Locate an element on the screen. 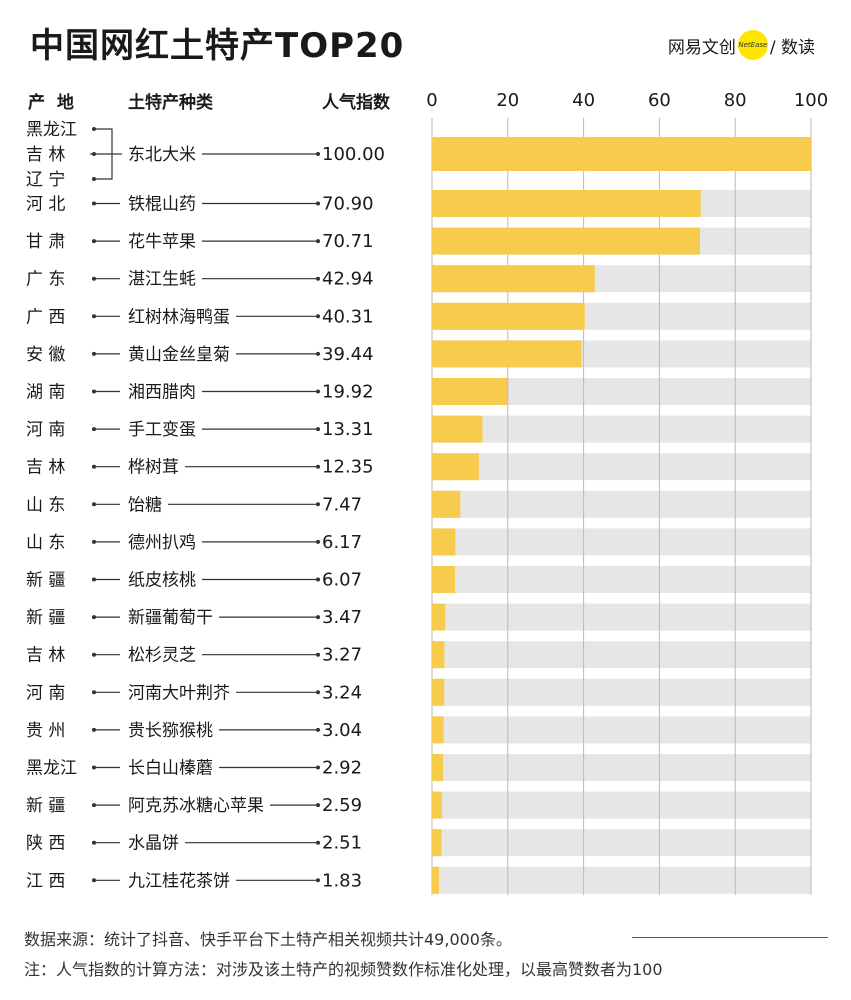 The image size is (851, 1000). brand-section: / 数读 is located at coordinates (792, 47).